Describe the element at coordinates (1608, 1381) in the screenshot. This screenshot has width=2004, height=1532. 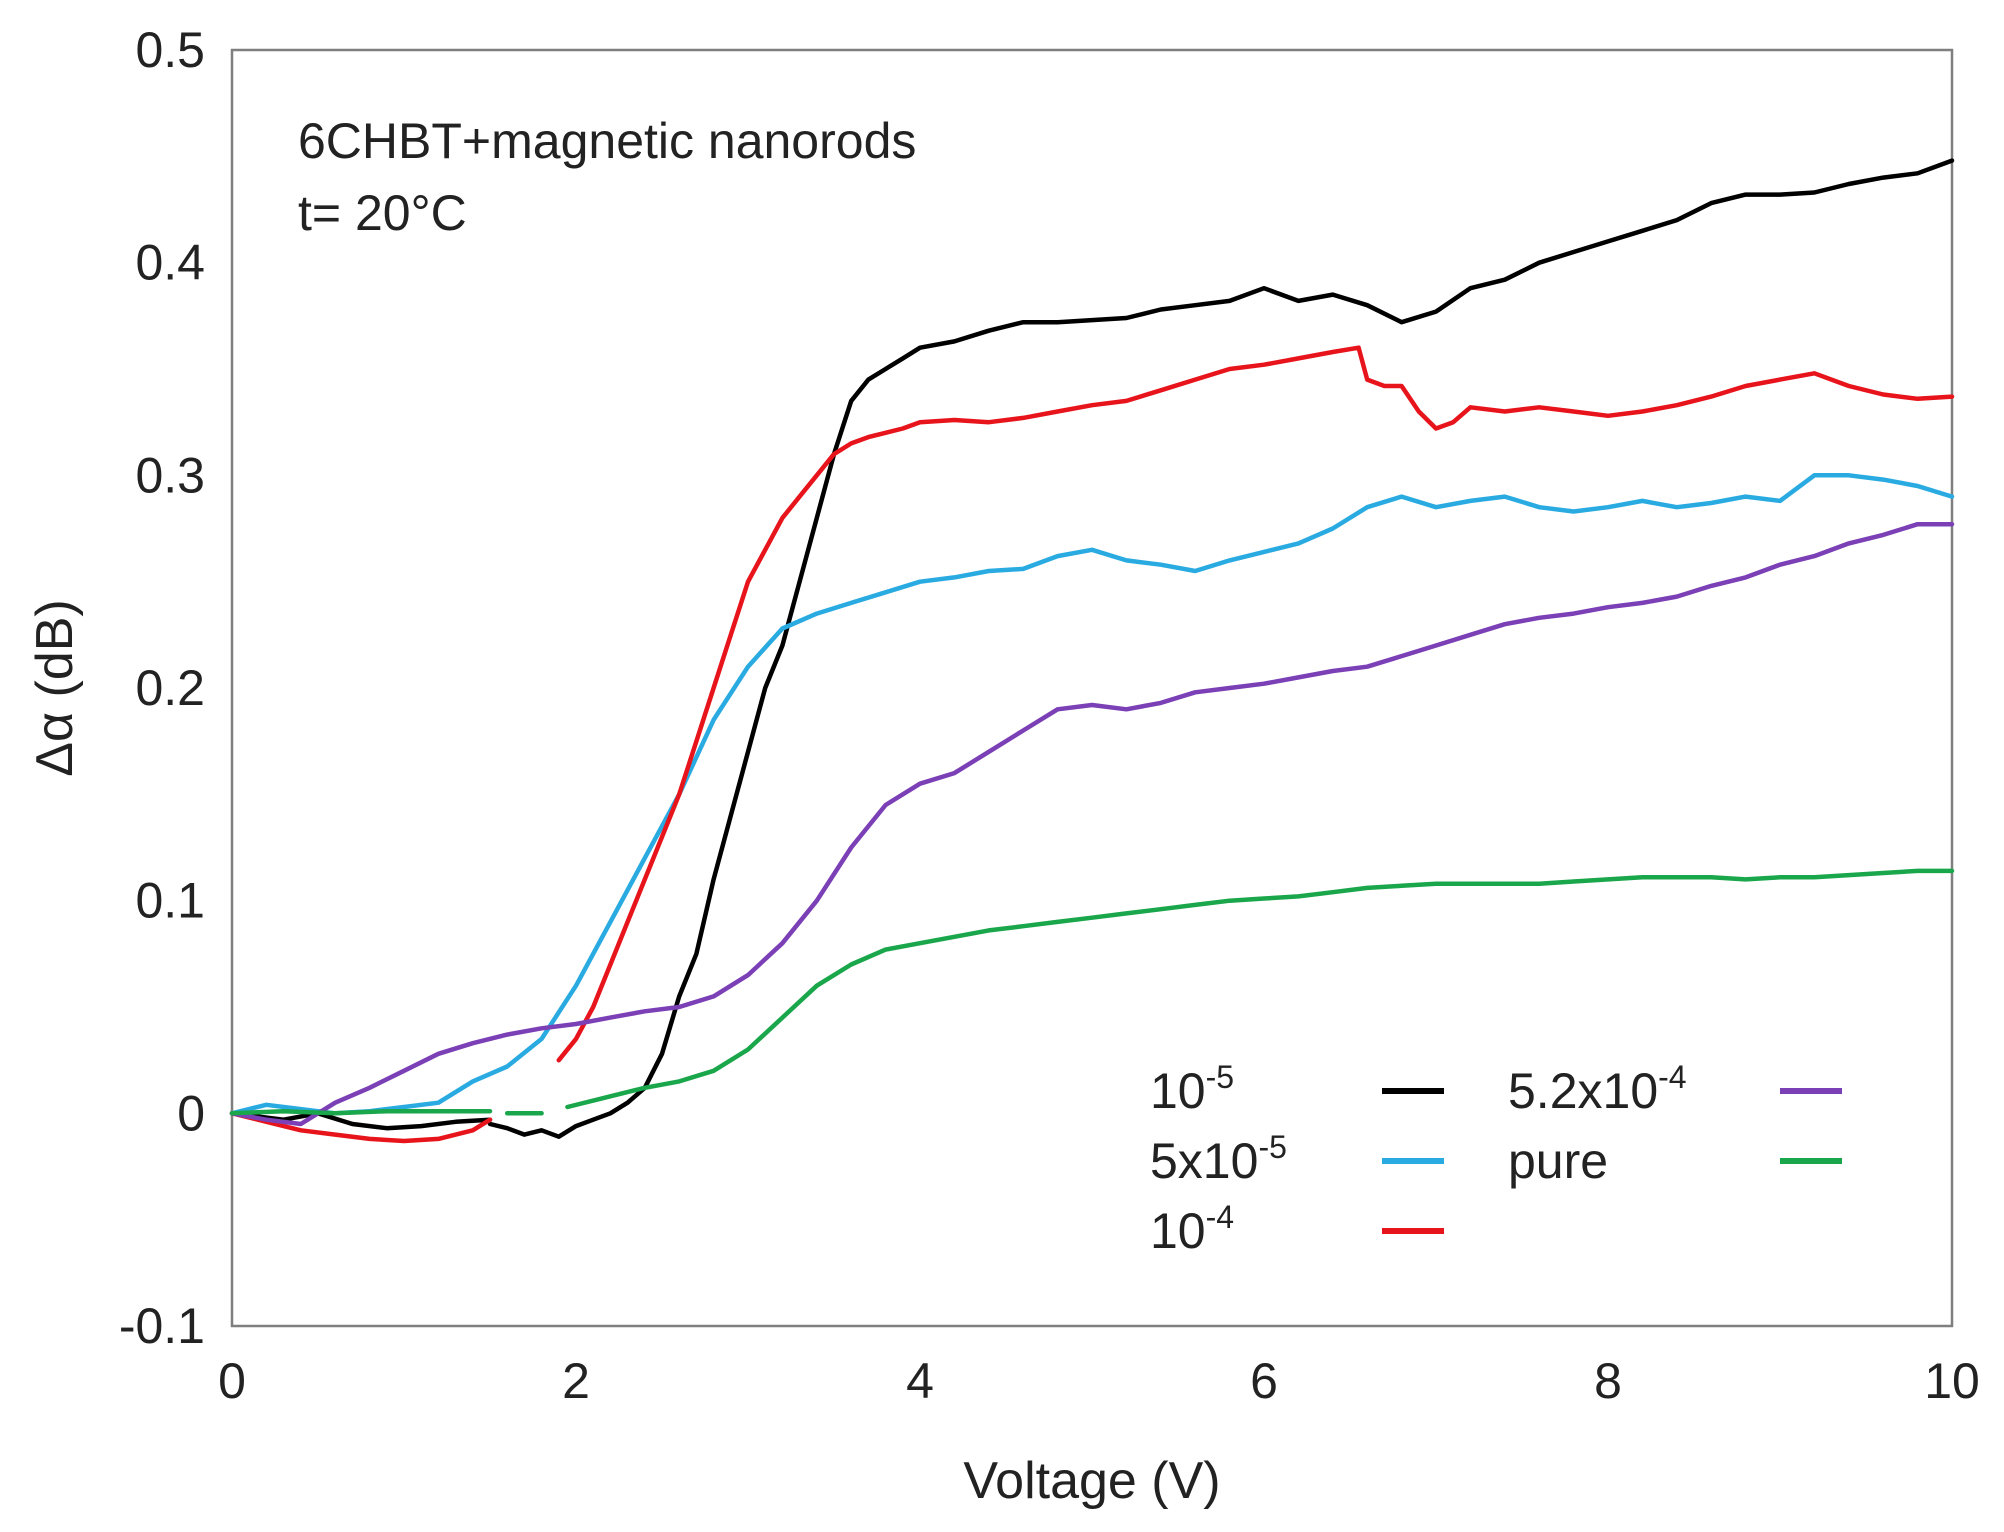
I see `x-tick-label: 8` at that location.